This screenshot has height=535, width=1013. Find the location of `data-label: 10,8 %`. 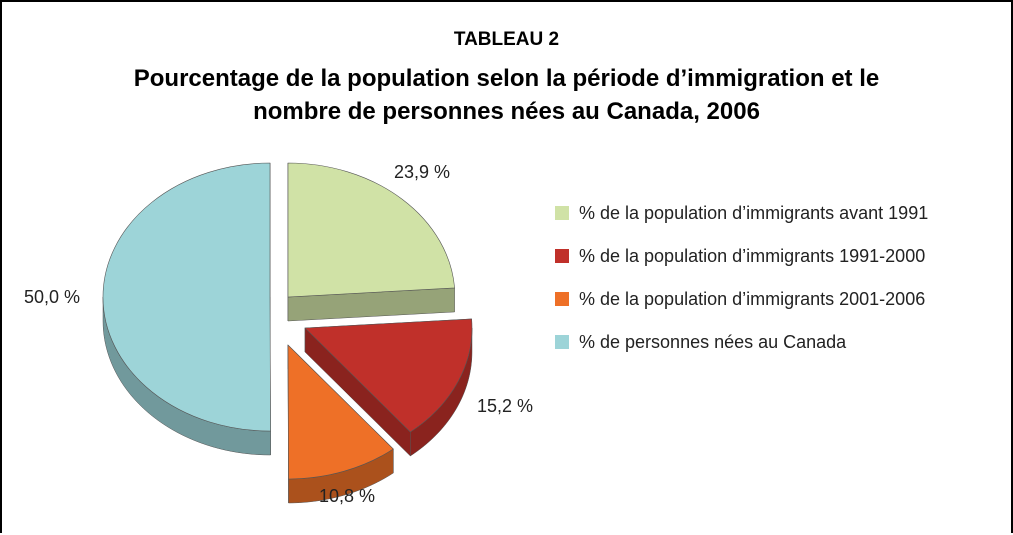

data-label: 10,8 % is located at coordinates (347, 496).